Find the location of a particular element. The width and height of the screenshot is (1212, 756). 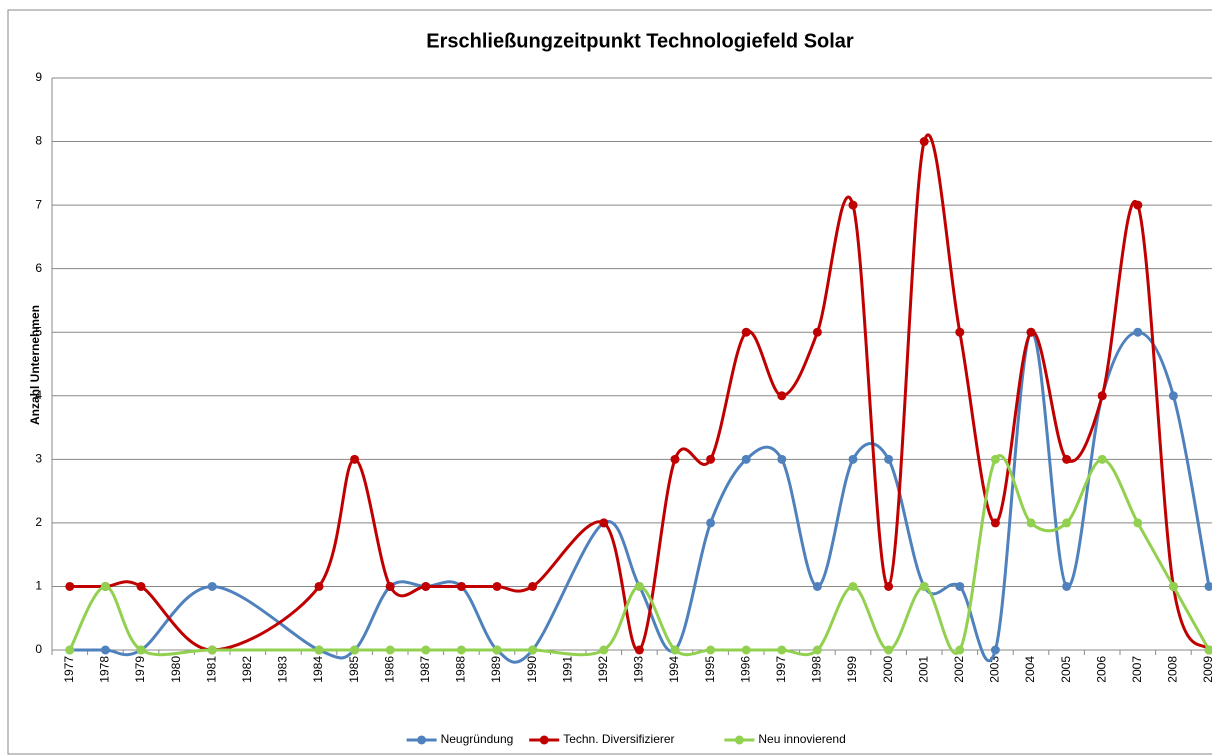

x-tick-label: 1994 is located at coordinates (674, 669).